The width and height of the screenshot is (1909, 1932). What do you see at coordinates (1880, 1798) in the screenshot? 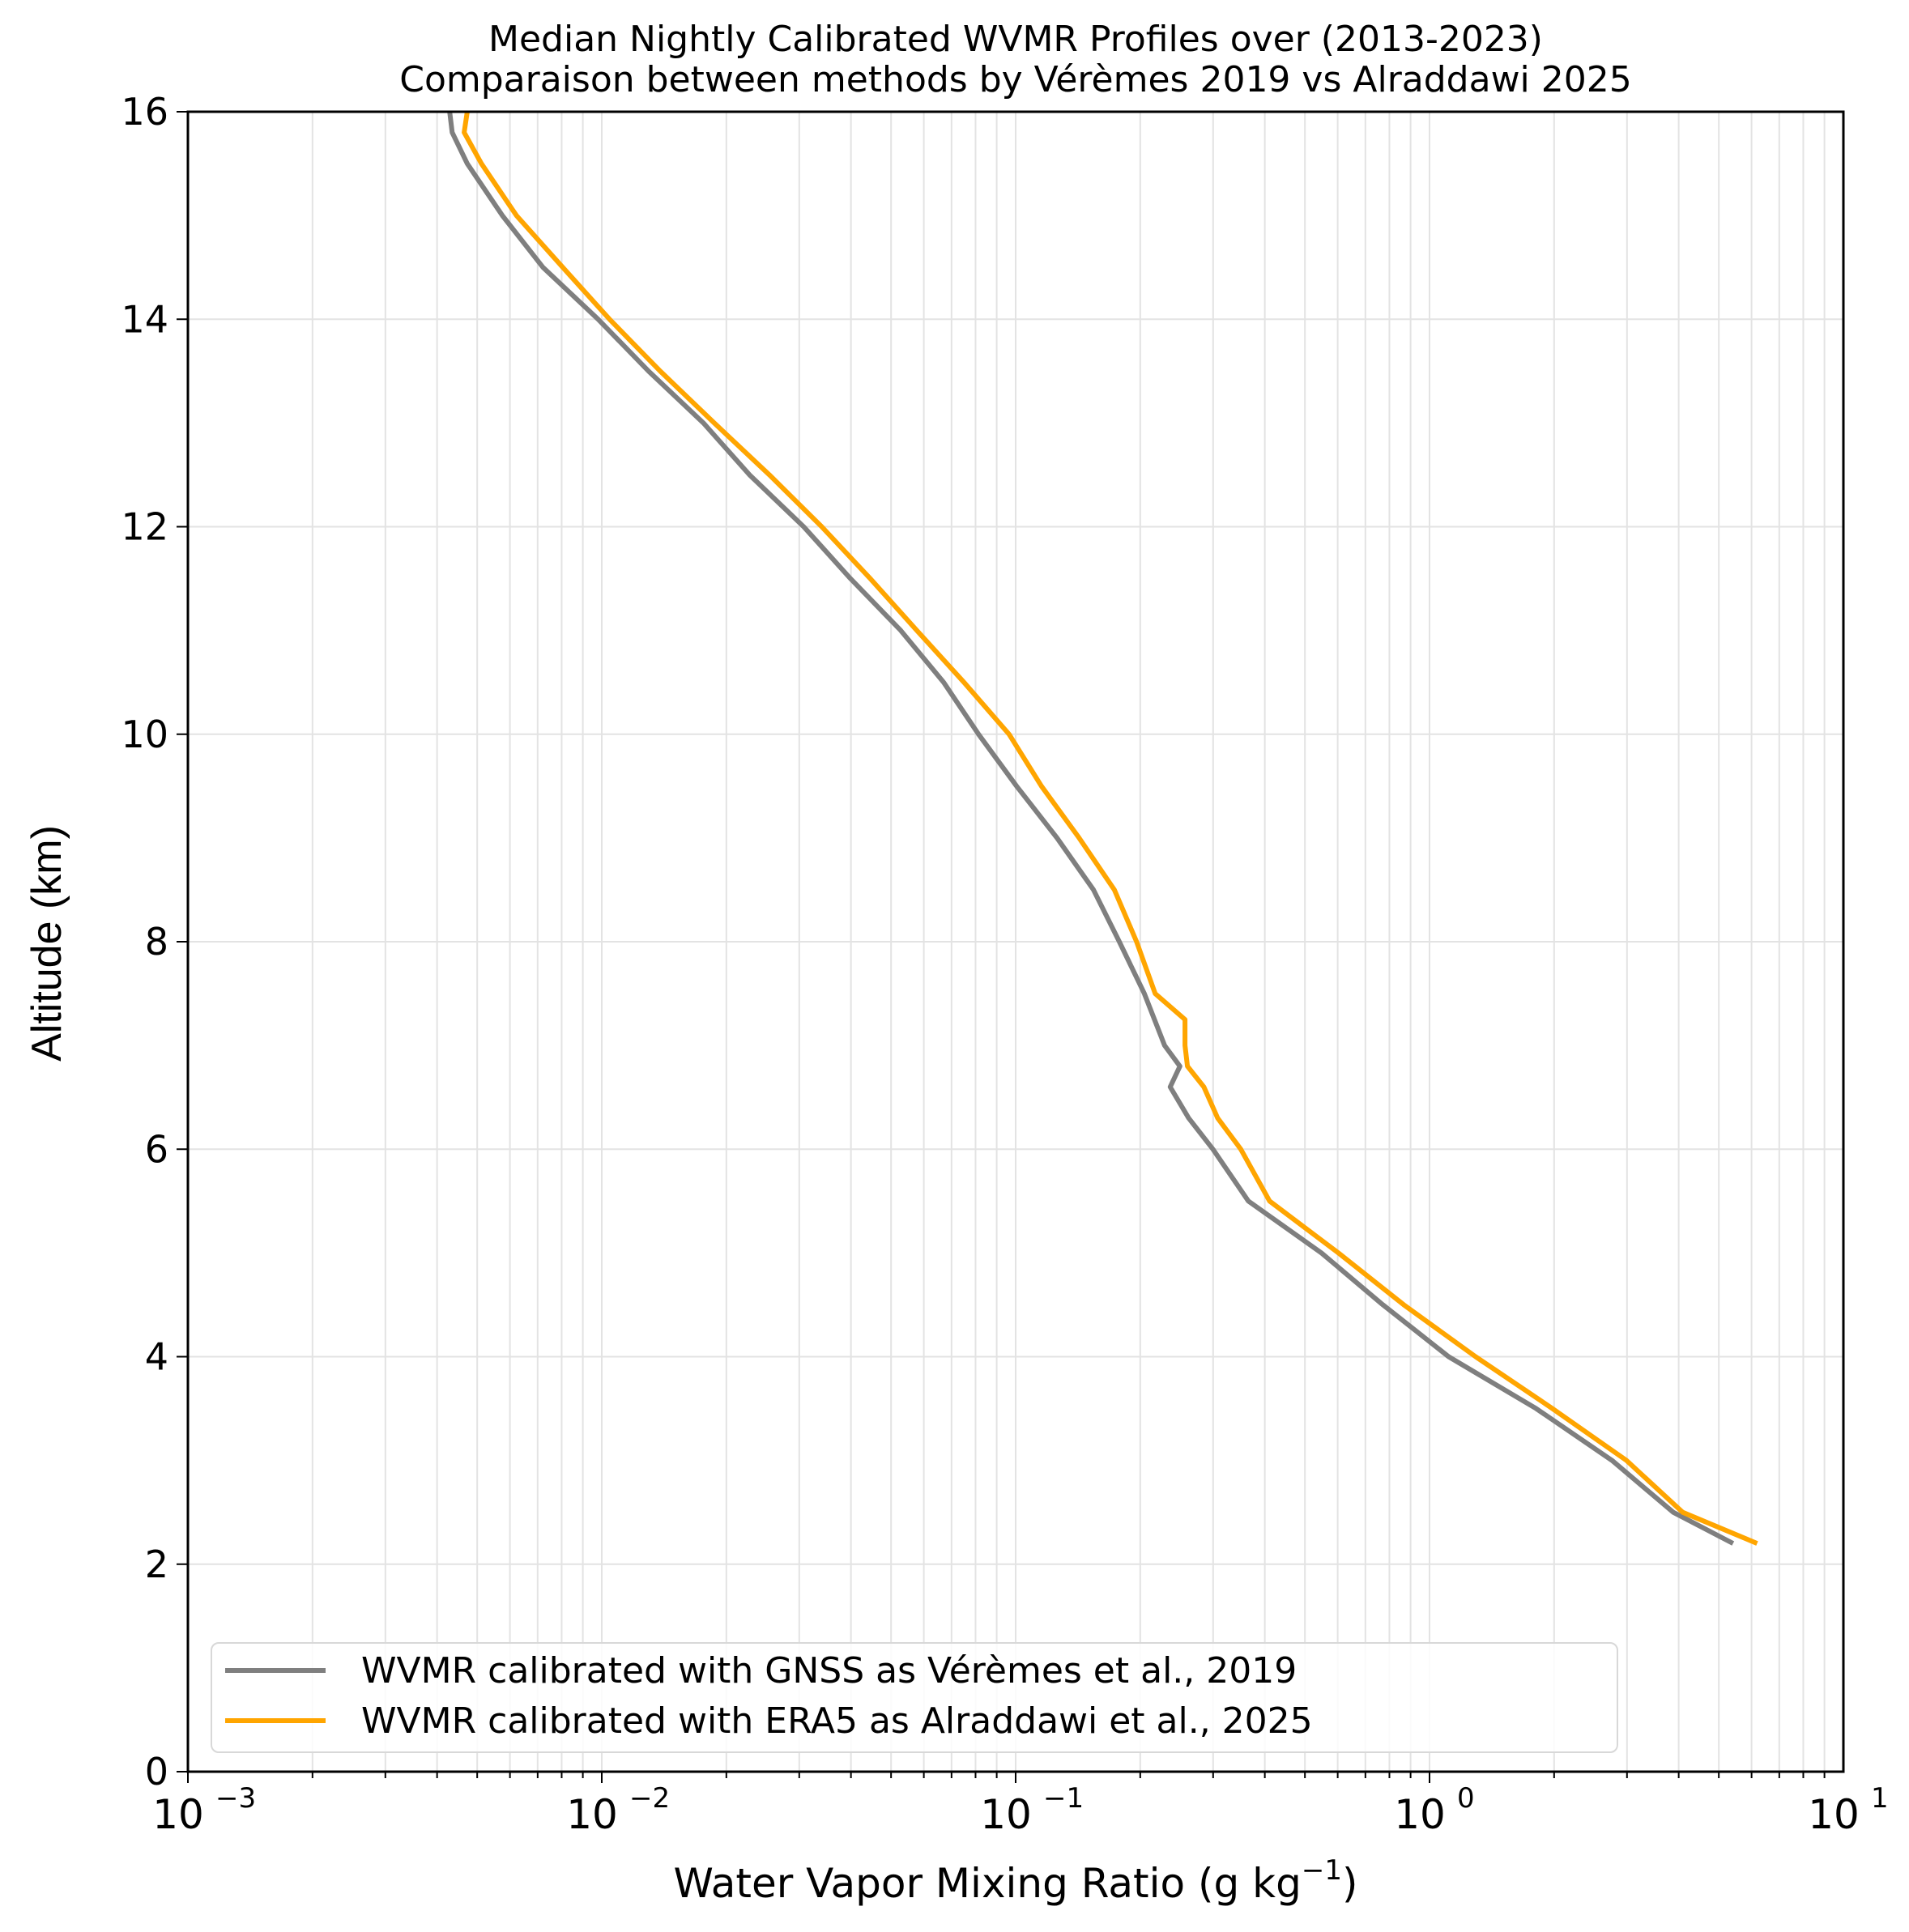
I see `svg-text: 1` at bounding box center [1880, 1798].